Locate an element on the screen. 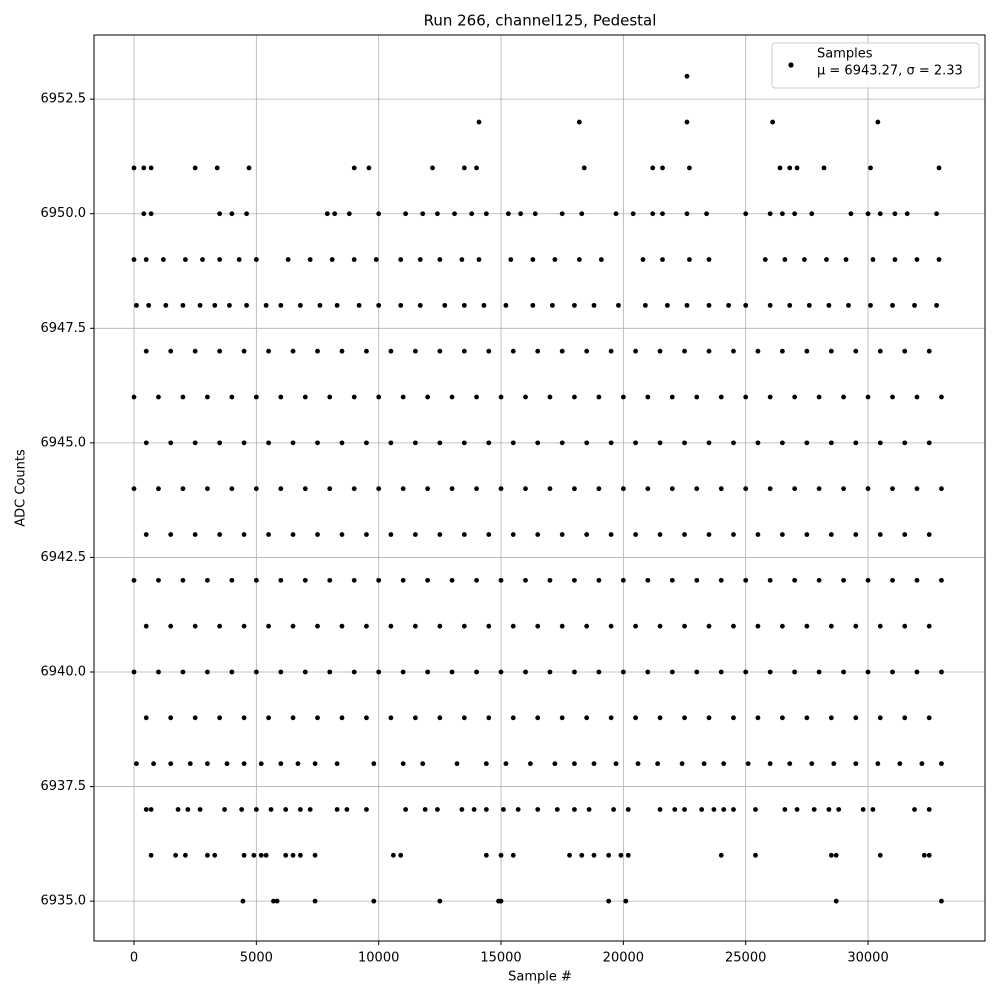 Image resolution: width=1000 pixels, height=1000 pixels. x-axis-label: Sample # is located at coordinates (540, 977).